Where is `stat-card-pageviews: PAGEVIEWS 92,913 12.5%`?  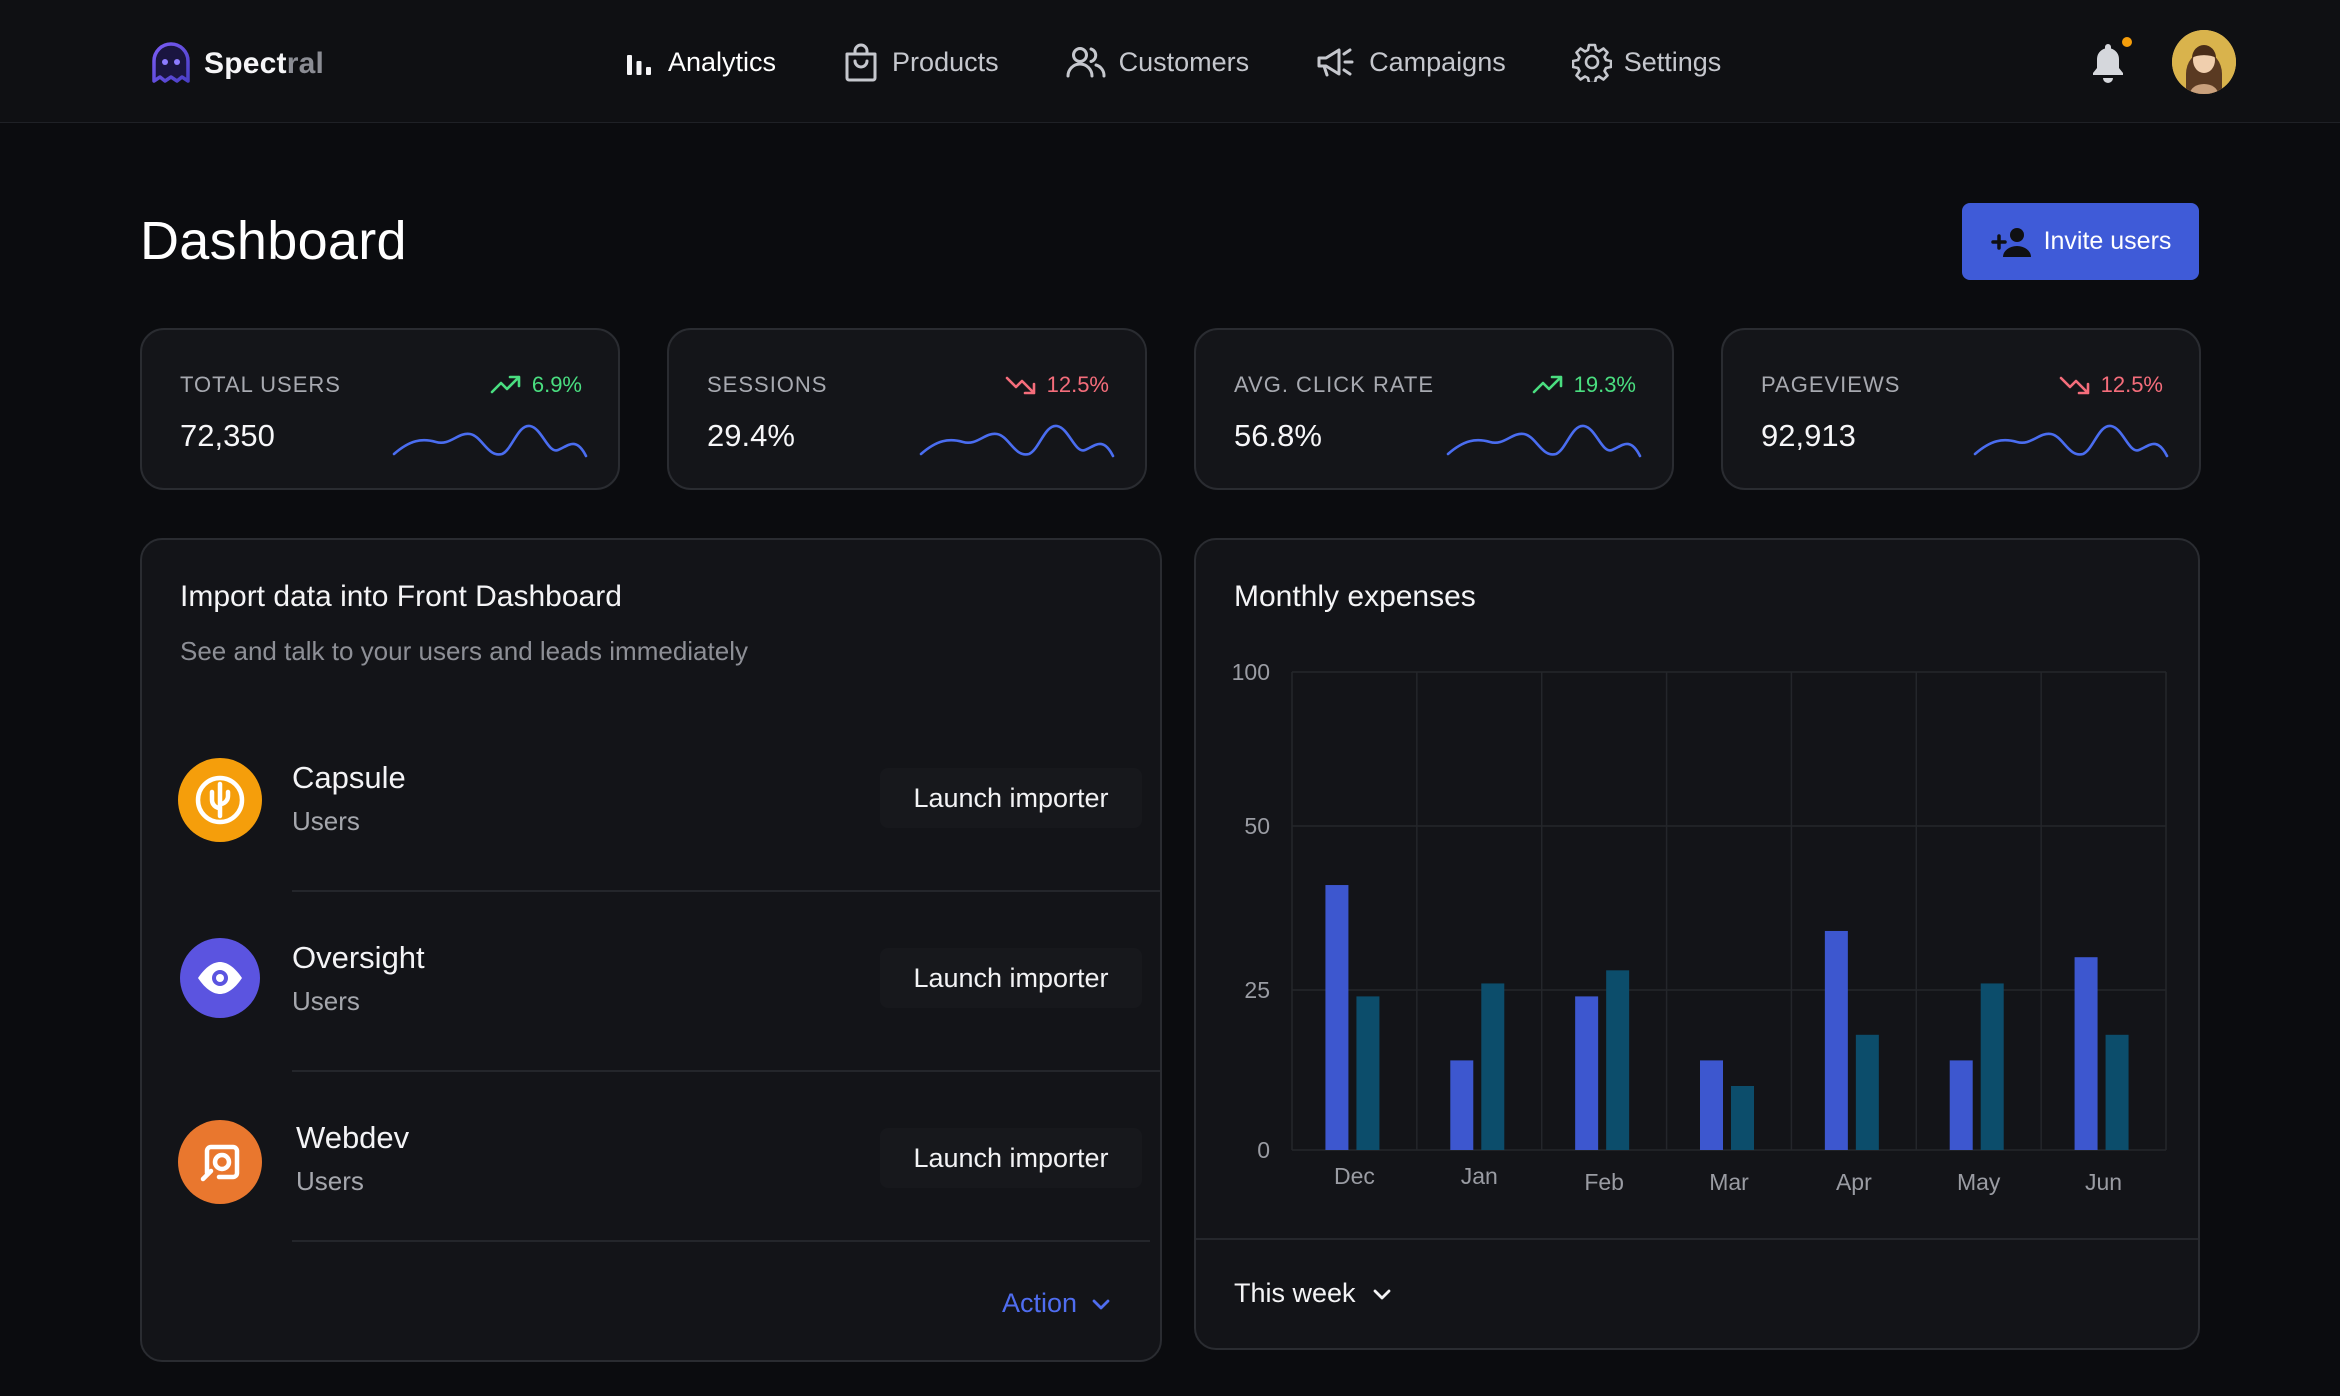
stat-card-pageviews: PAGEVIEWS 92,913 12.5% is located at coordinates (1961, 409).